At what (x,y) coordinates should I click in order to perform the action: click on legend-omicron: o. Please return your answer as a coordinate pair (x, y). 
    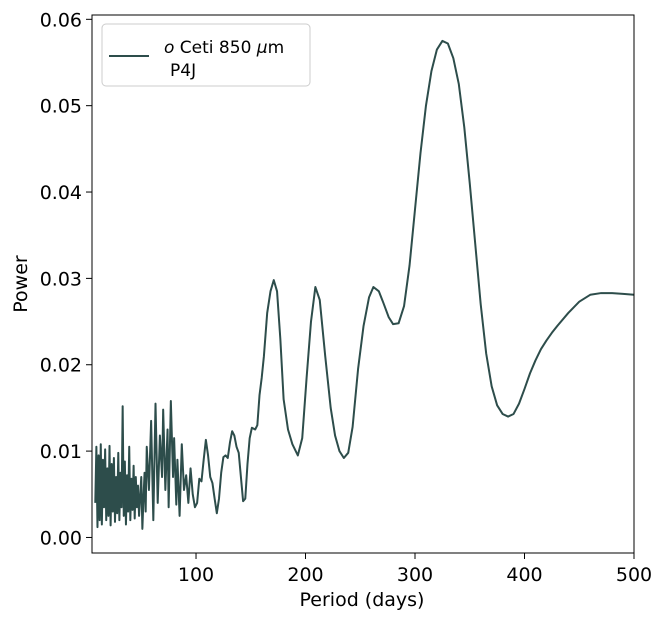
    Looking at the image, I should click on (169, 48).